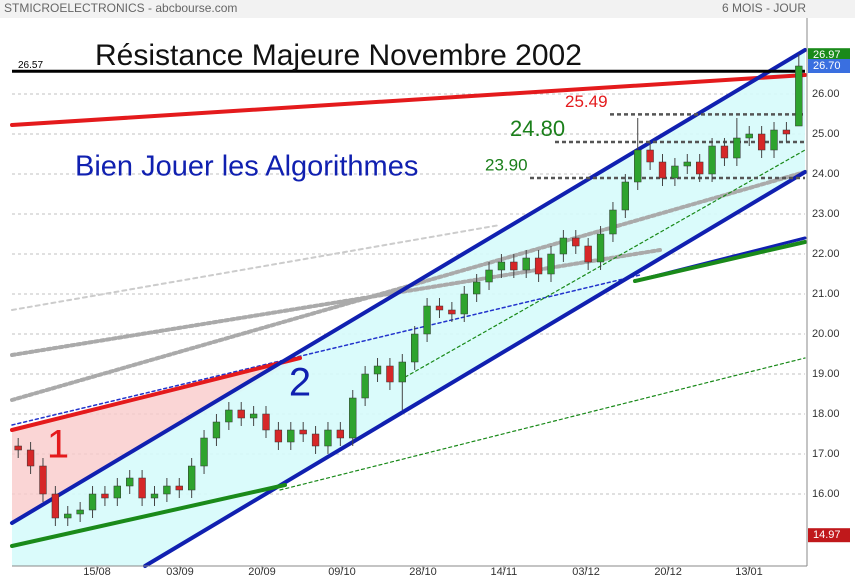  I want to click on zone-label: 2, so click(300, 383).